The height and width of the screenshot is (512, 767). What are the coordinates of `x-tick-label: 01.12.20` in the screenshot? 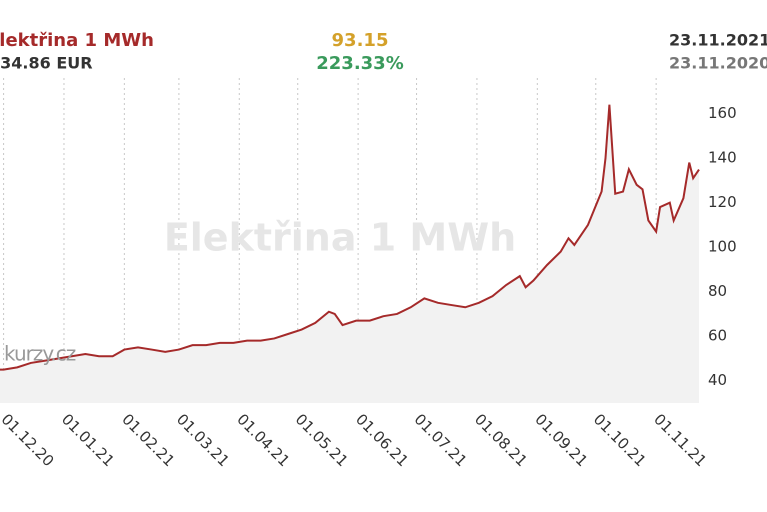 It's located at (29, 440).